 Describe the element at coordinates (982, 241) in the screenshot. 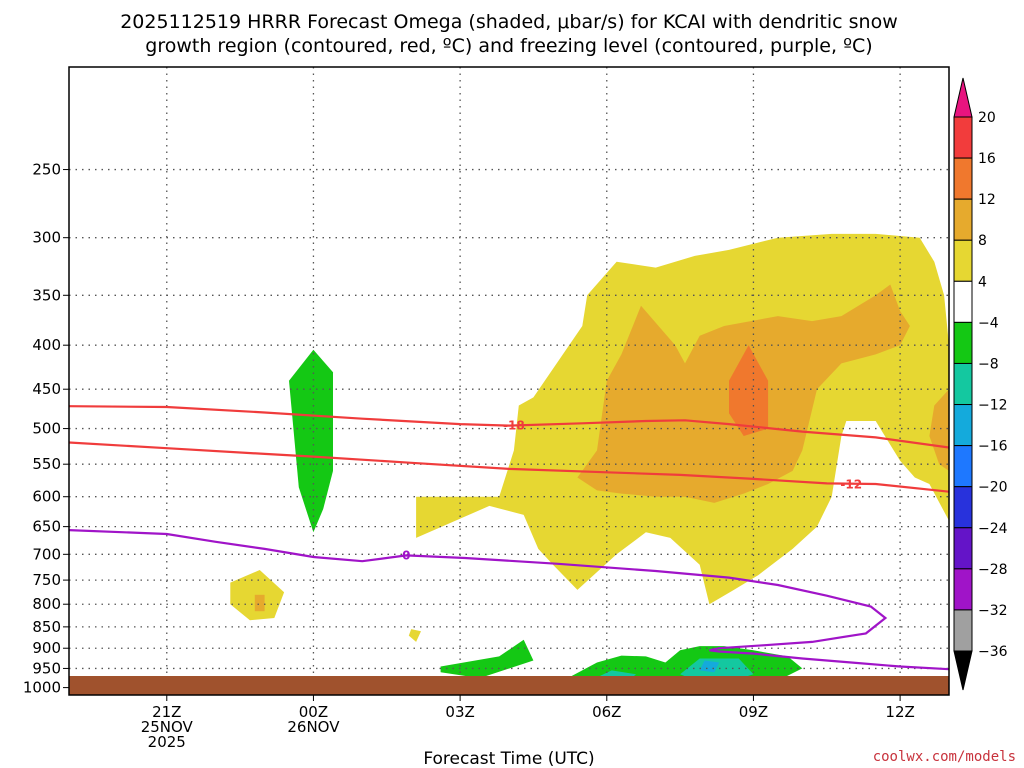

I see `colorbar-label-3: 8` at that location.